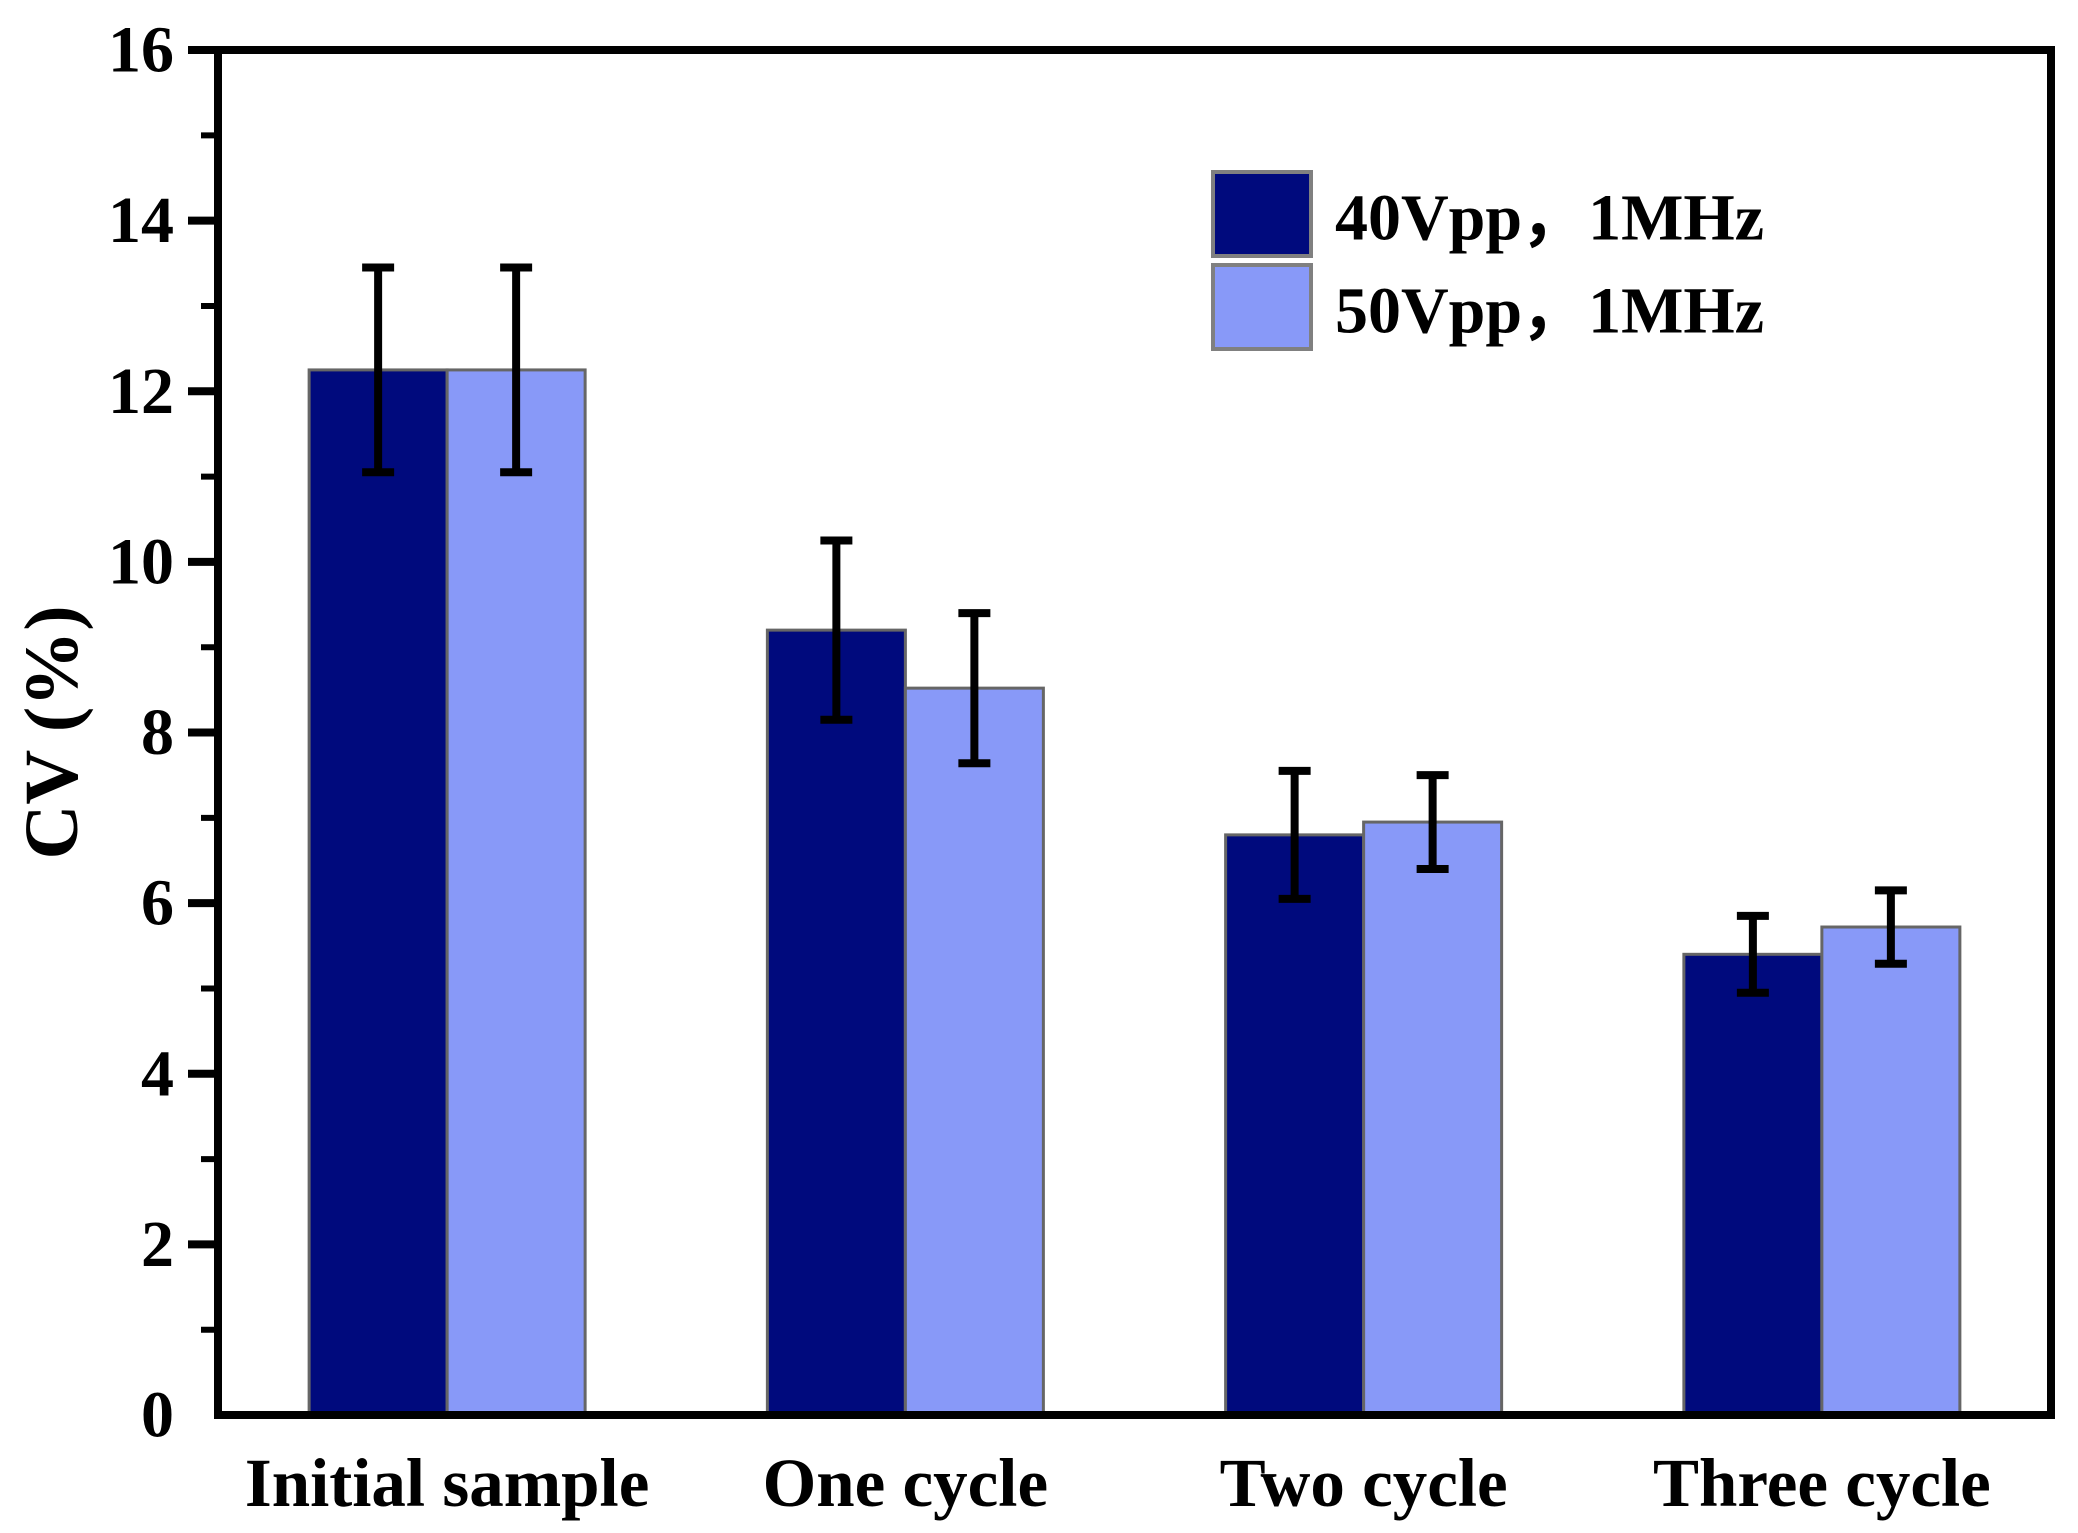 The height and width of the screenshot is (1533, 2078). I want to click on y-axis-title: CV (%), so click(52, 732).